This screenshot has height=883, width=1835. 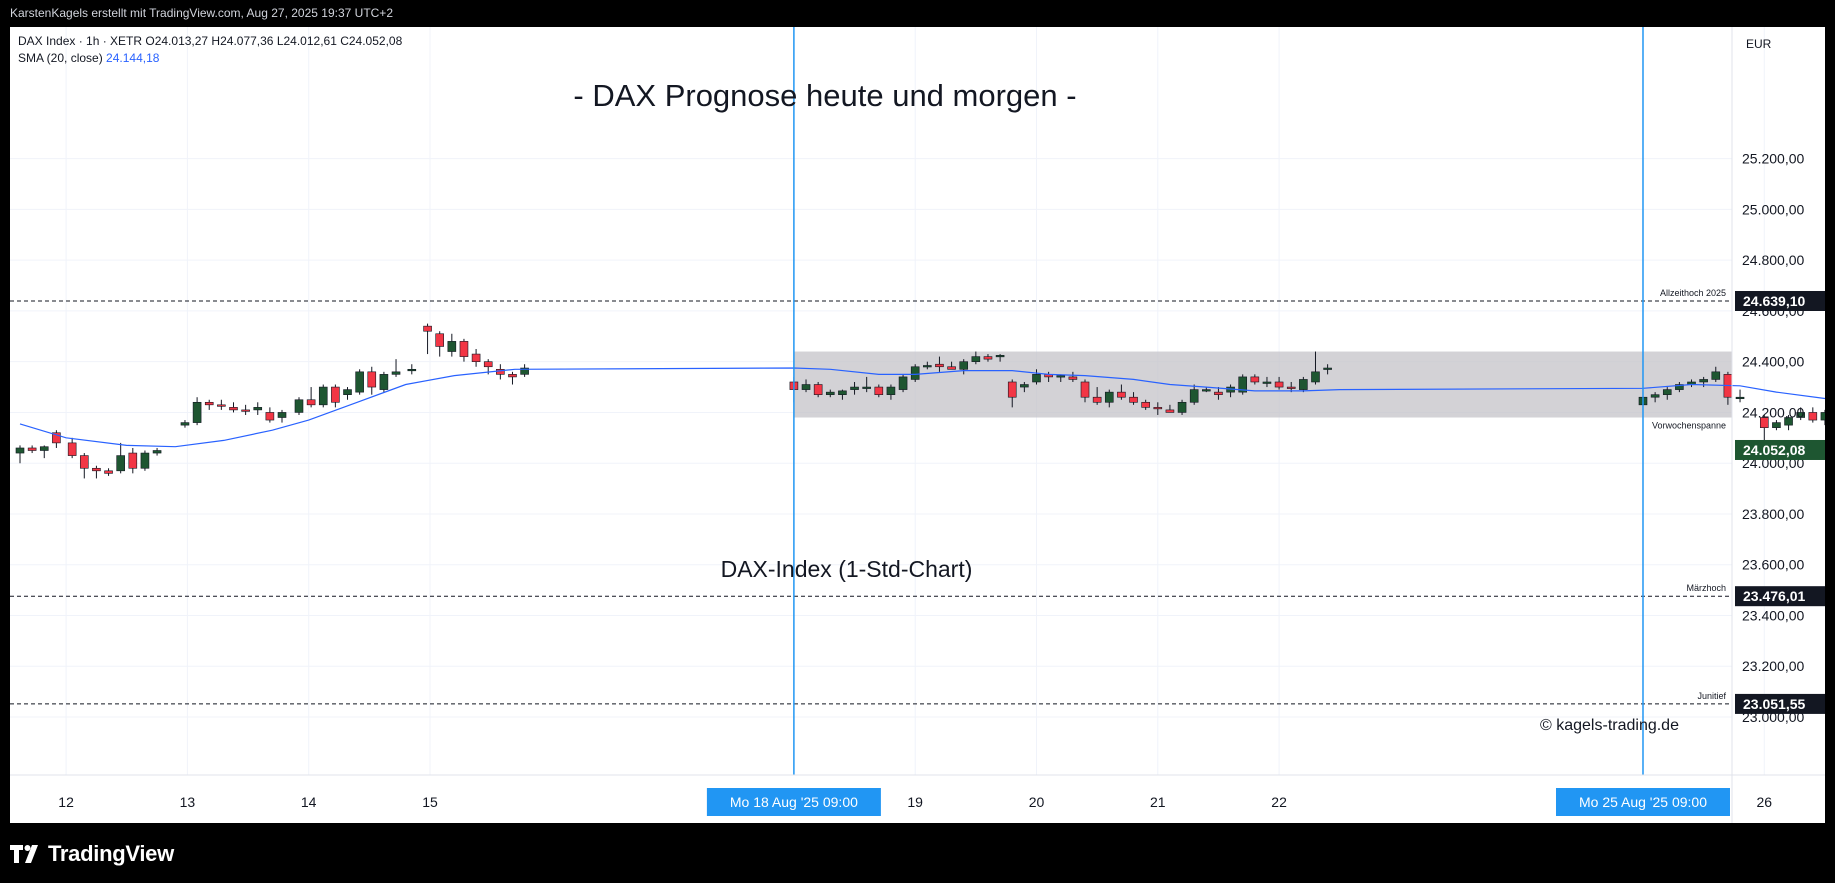 I want to click on watermark-text: © kagels-trading.de, so click(x=1609, y=725).